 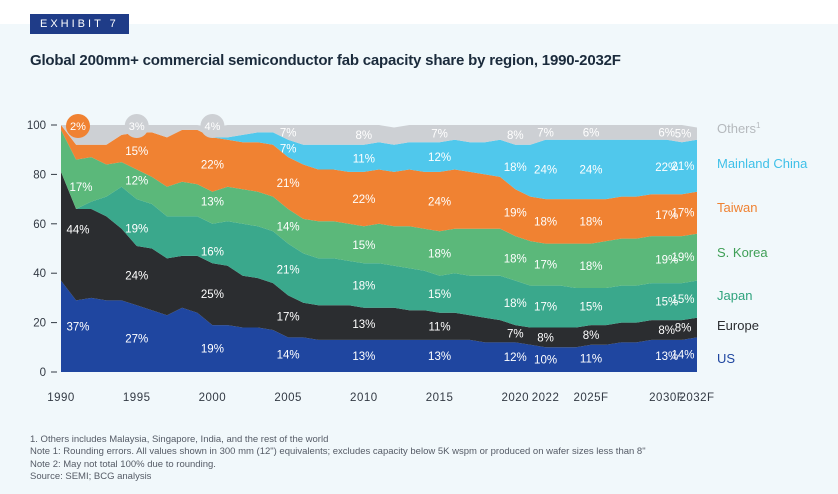 I want to click on area-mainland-china, so click(x=379, y=162).